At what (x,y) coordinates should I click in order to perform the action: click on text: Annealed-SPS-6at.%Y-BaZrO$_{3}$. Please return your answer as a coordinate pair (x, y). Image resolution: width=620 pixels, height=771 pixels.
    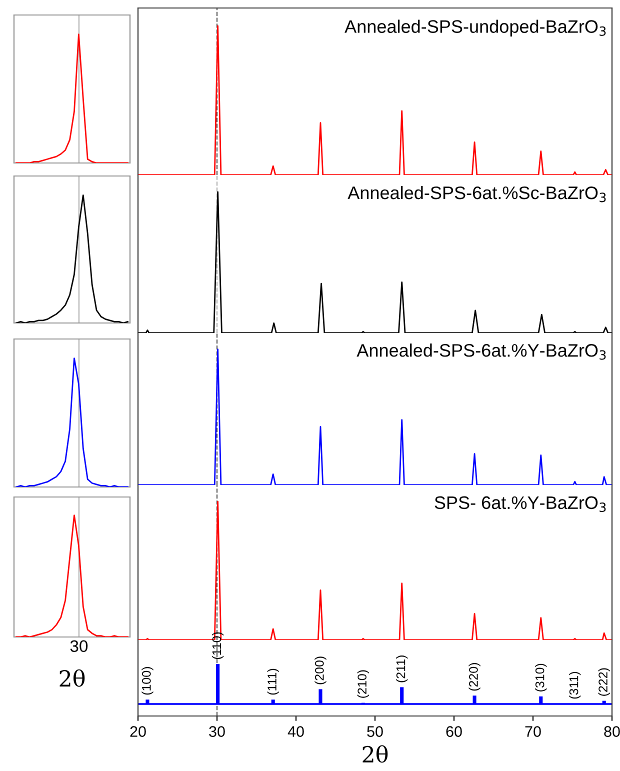
    Looking at the image, I should click on (481, 352).